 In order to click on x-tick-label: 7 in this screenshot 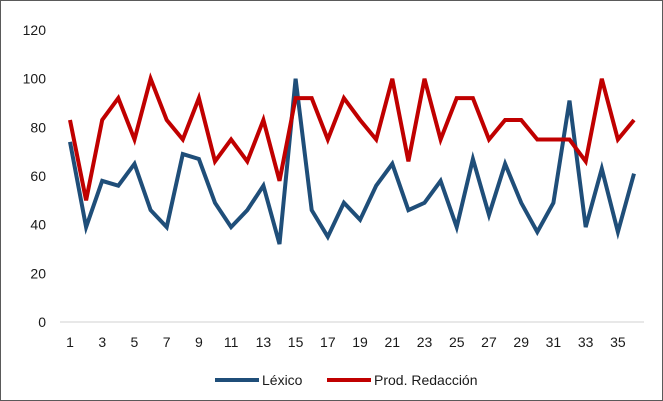, I will do `click(167, 342)`.